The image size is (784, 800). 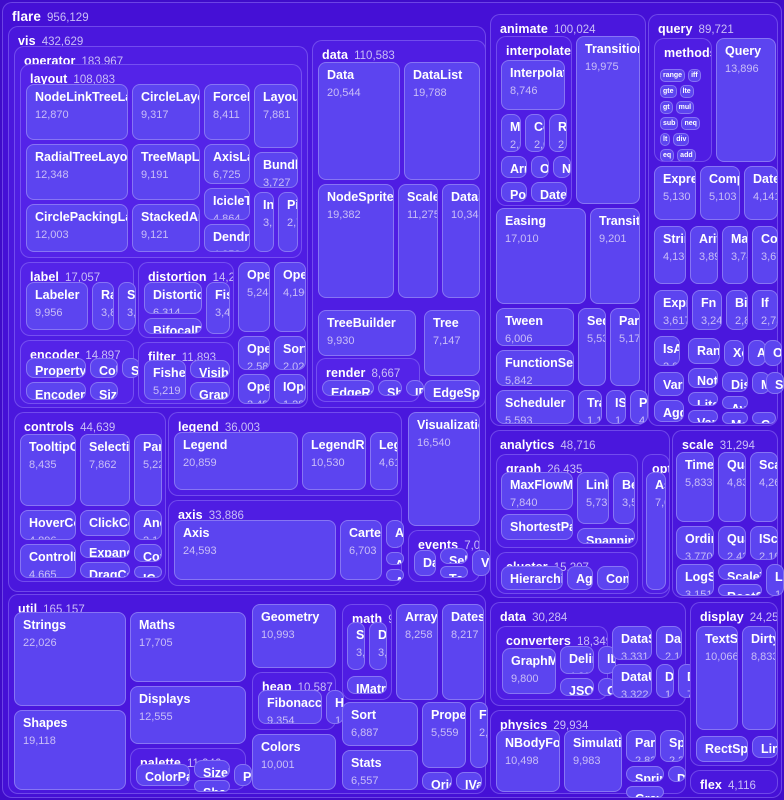 I want to click on node-Variable: Variable1,124, so click(x=703, y=416).